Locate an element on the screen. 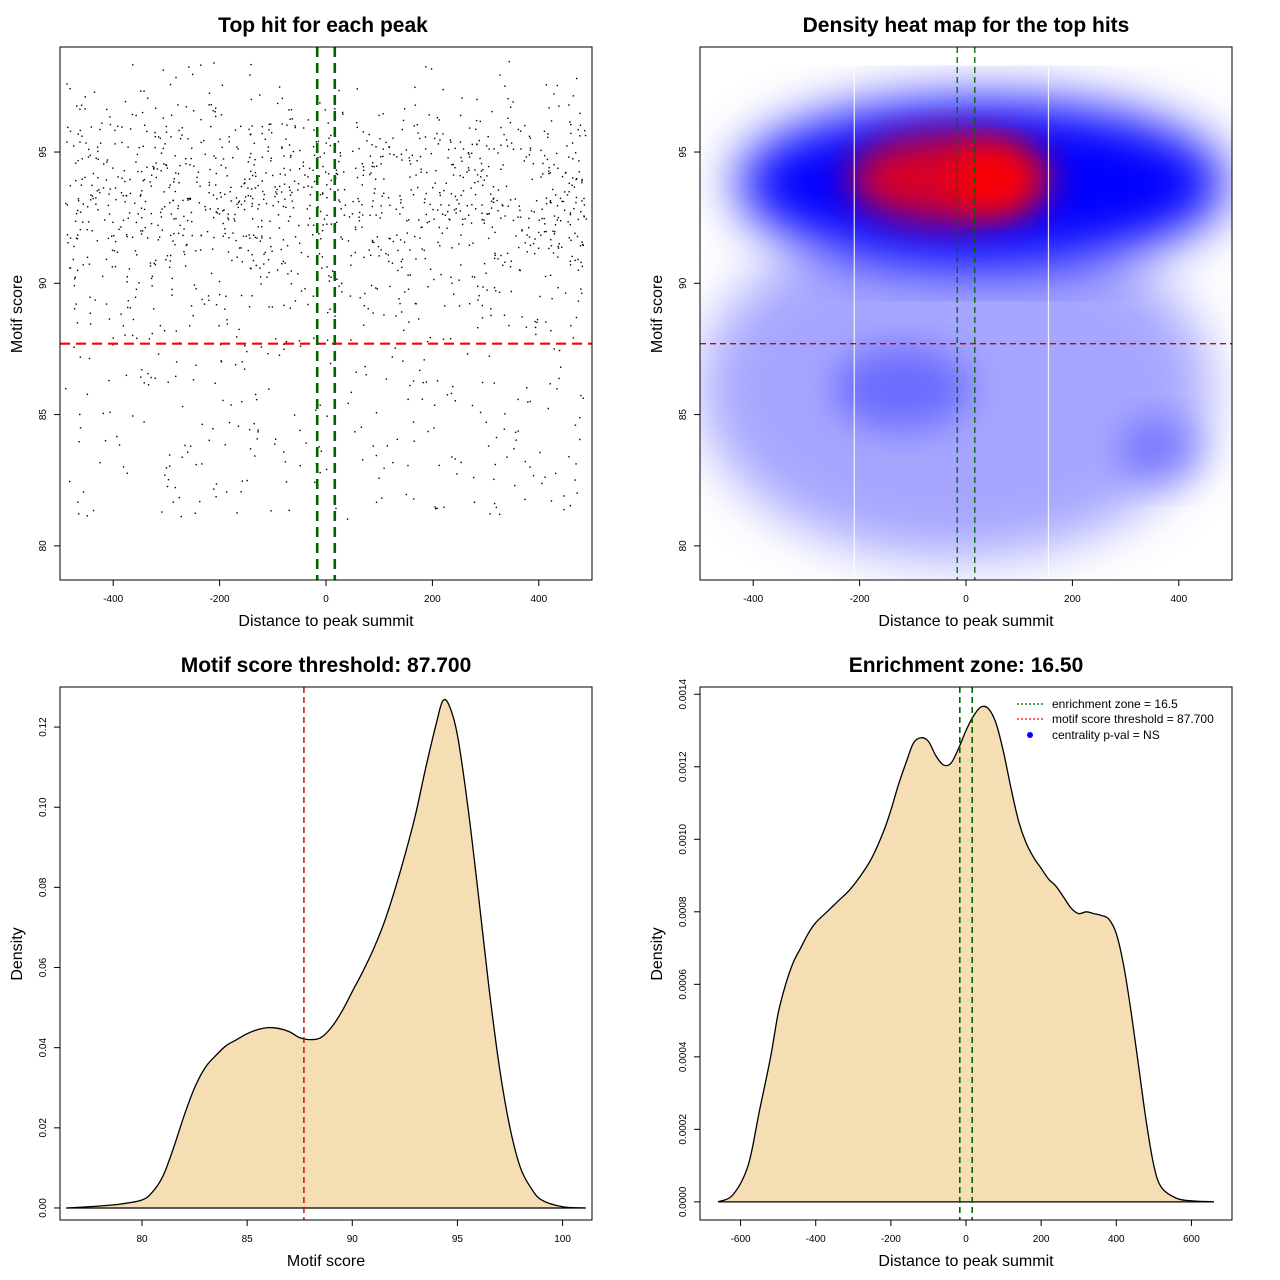 This screenshot has width=1280, height=1280. distance-density-y-tick-label: 0.0014 is located at coordinates (683, 694).